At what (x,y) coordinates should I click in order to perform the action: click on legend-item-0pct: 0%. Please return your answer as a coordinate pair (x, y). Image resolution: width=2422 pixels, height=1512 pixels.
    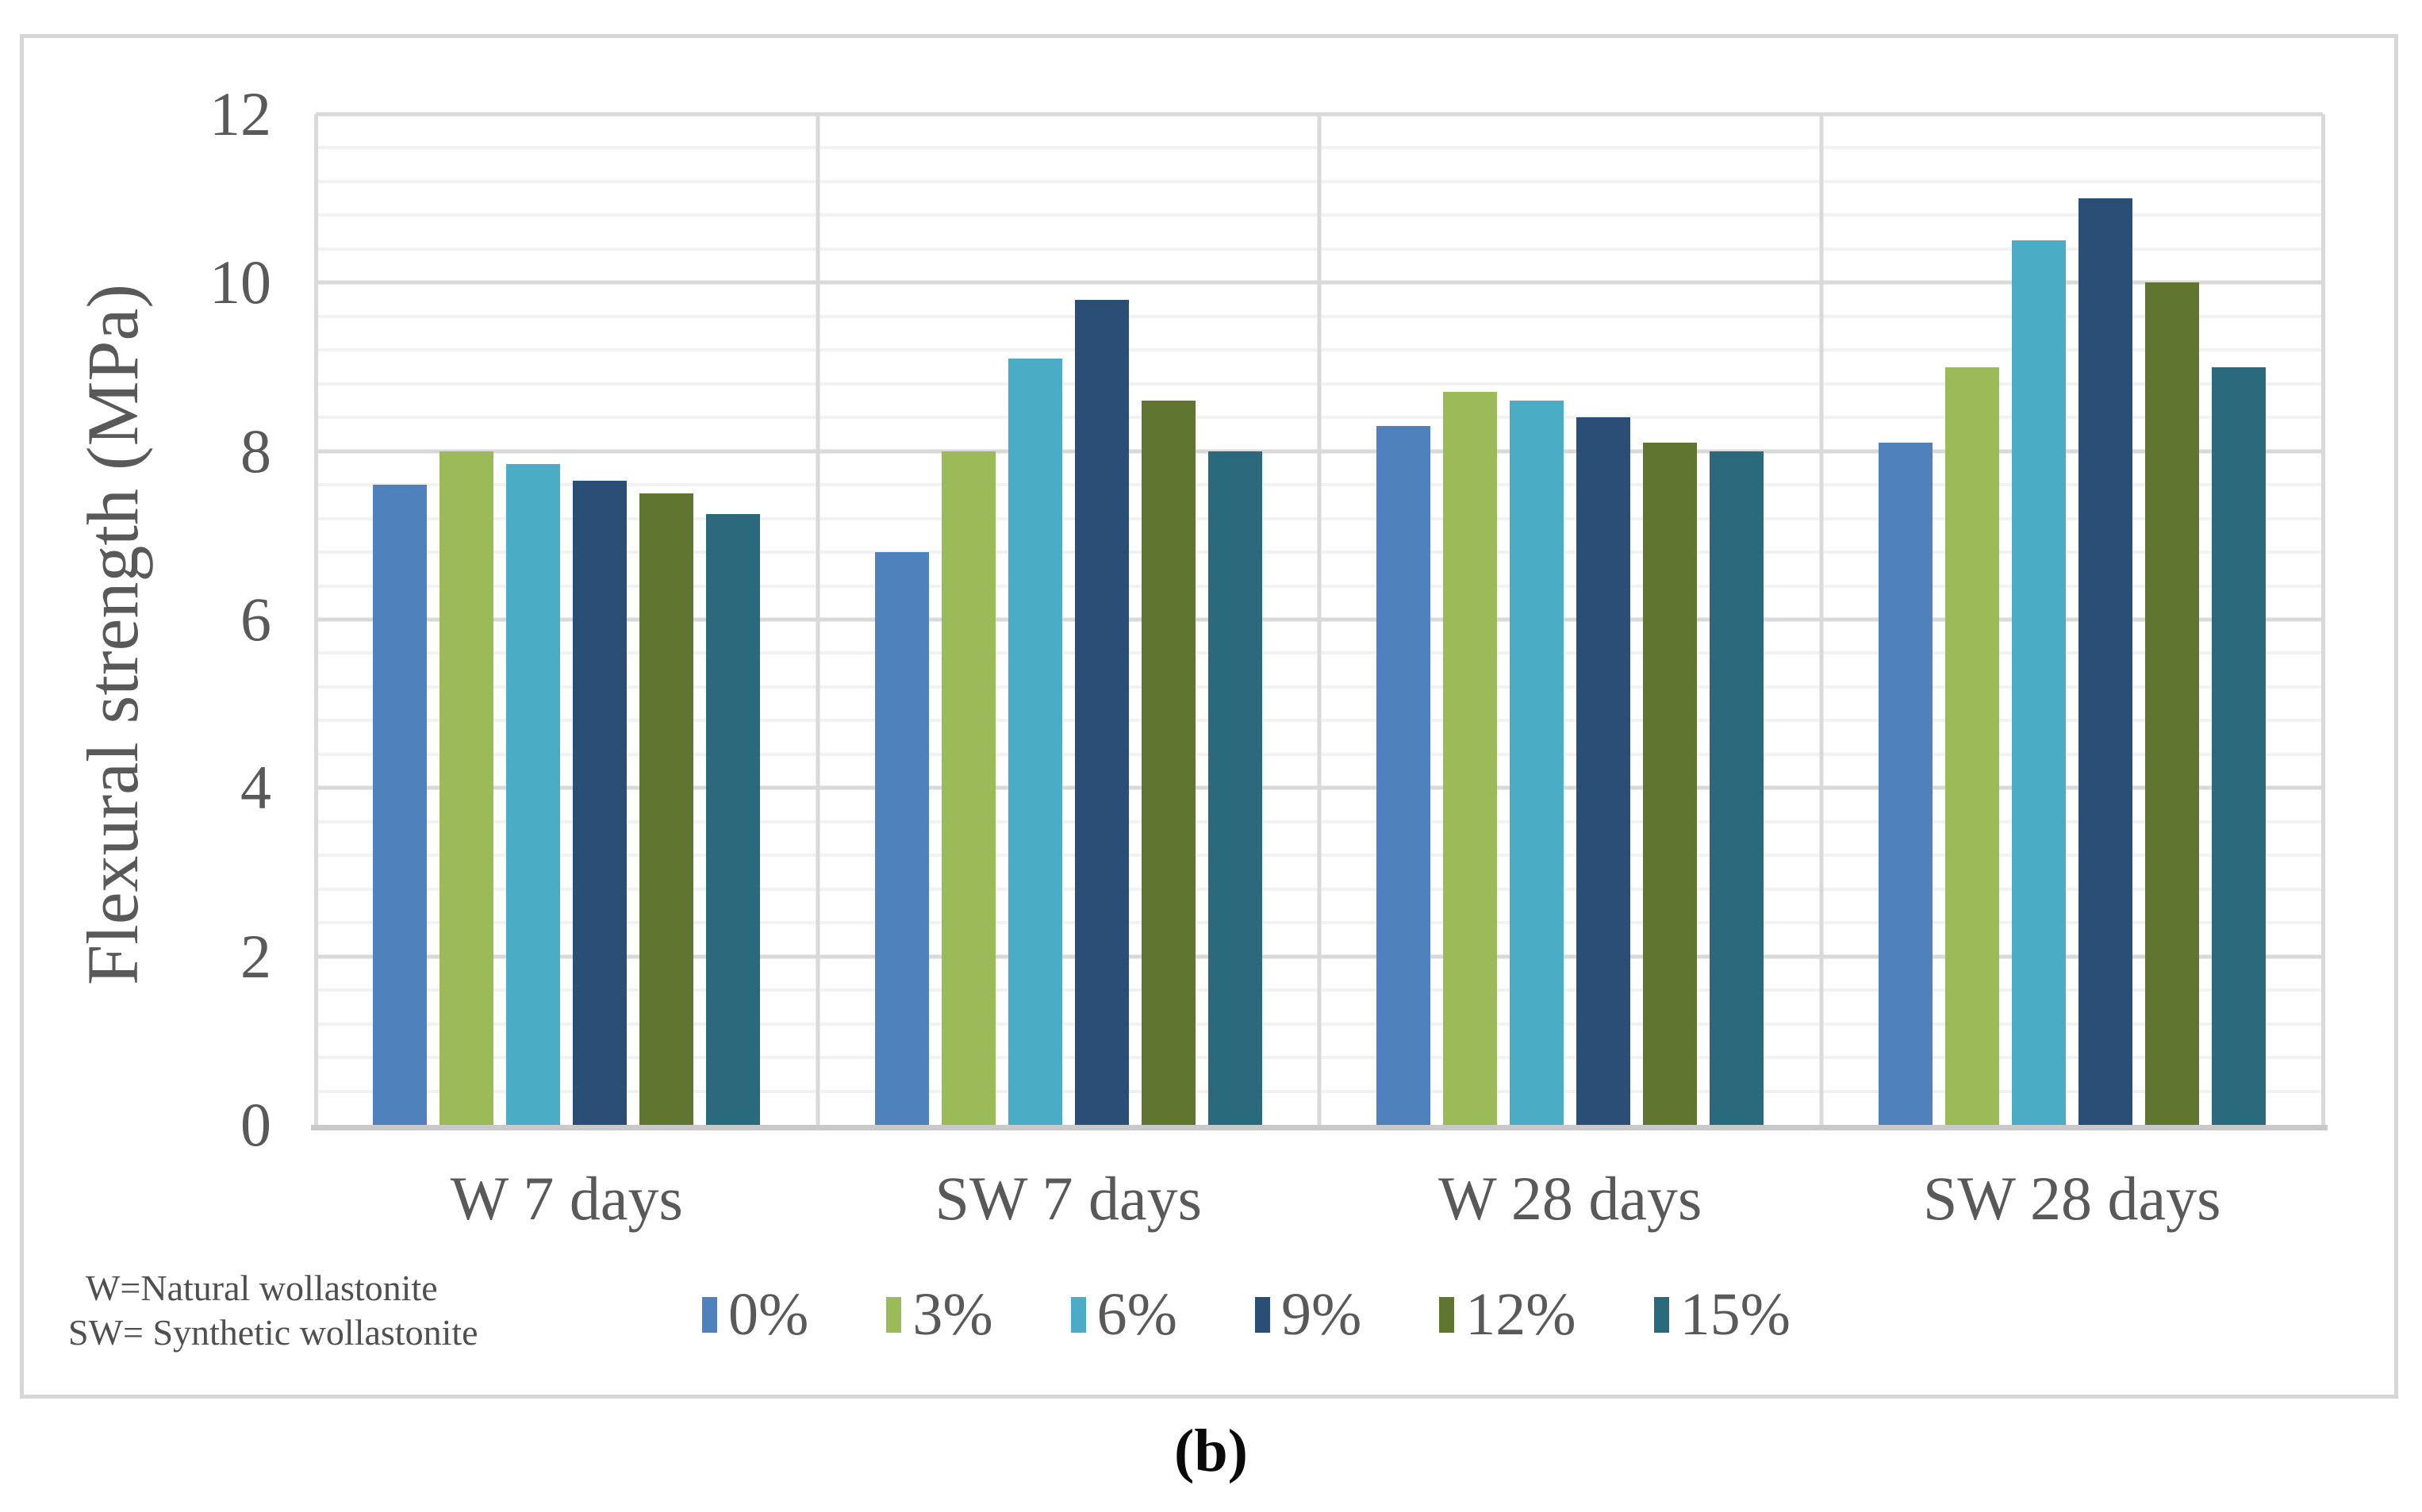
    Looking at the image, I should click on (755, 1315).